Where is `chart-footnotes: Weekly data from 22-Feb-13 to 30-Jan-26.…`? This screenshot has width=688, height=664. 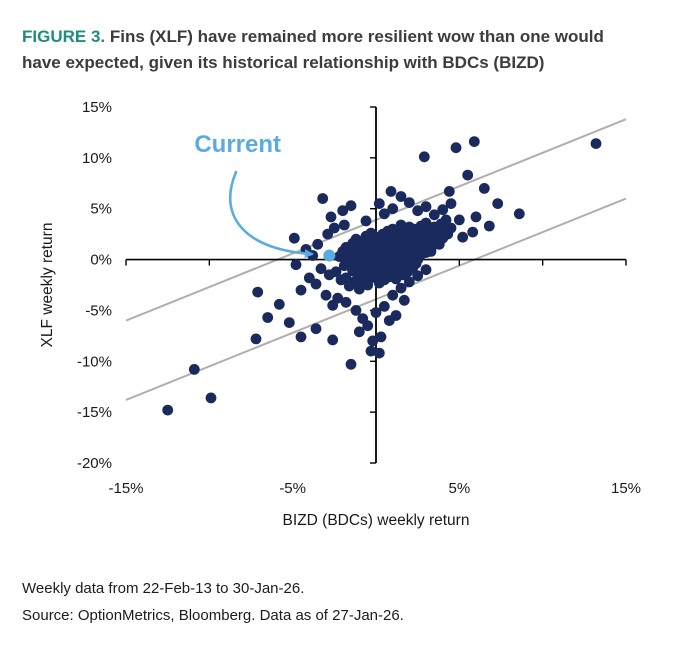 chart-footnotes: Weekly data from 22-Feb-13 to 30-Jan-26.… is located at coordinates (345, 602).